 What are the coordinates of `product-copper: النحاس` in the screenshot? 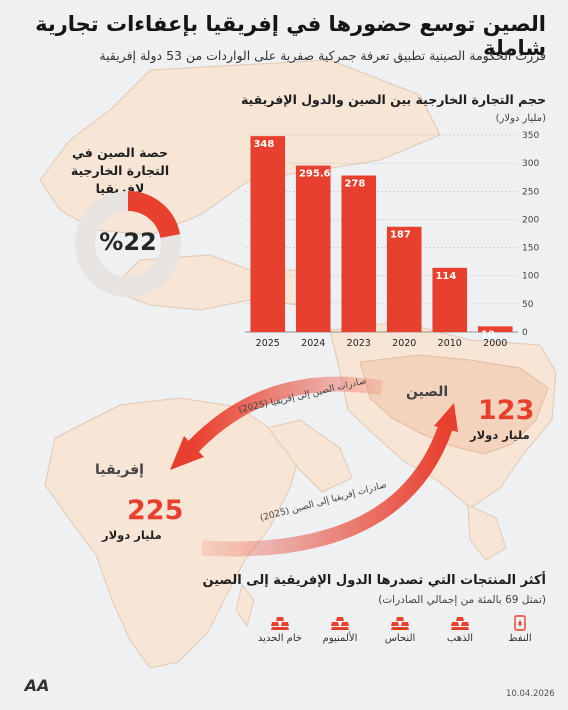 It's located at (400, 630).